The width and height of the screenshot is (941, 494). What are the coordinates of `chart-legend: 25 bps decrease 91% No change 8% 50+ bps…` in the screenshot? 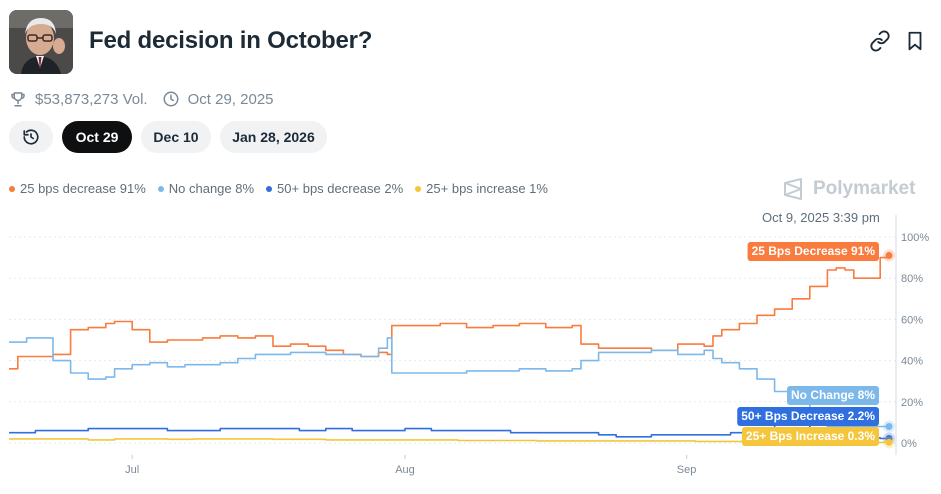 It's located at (278, 188).